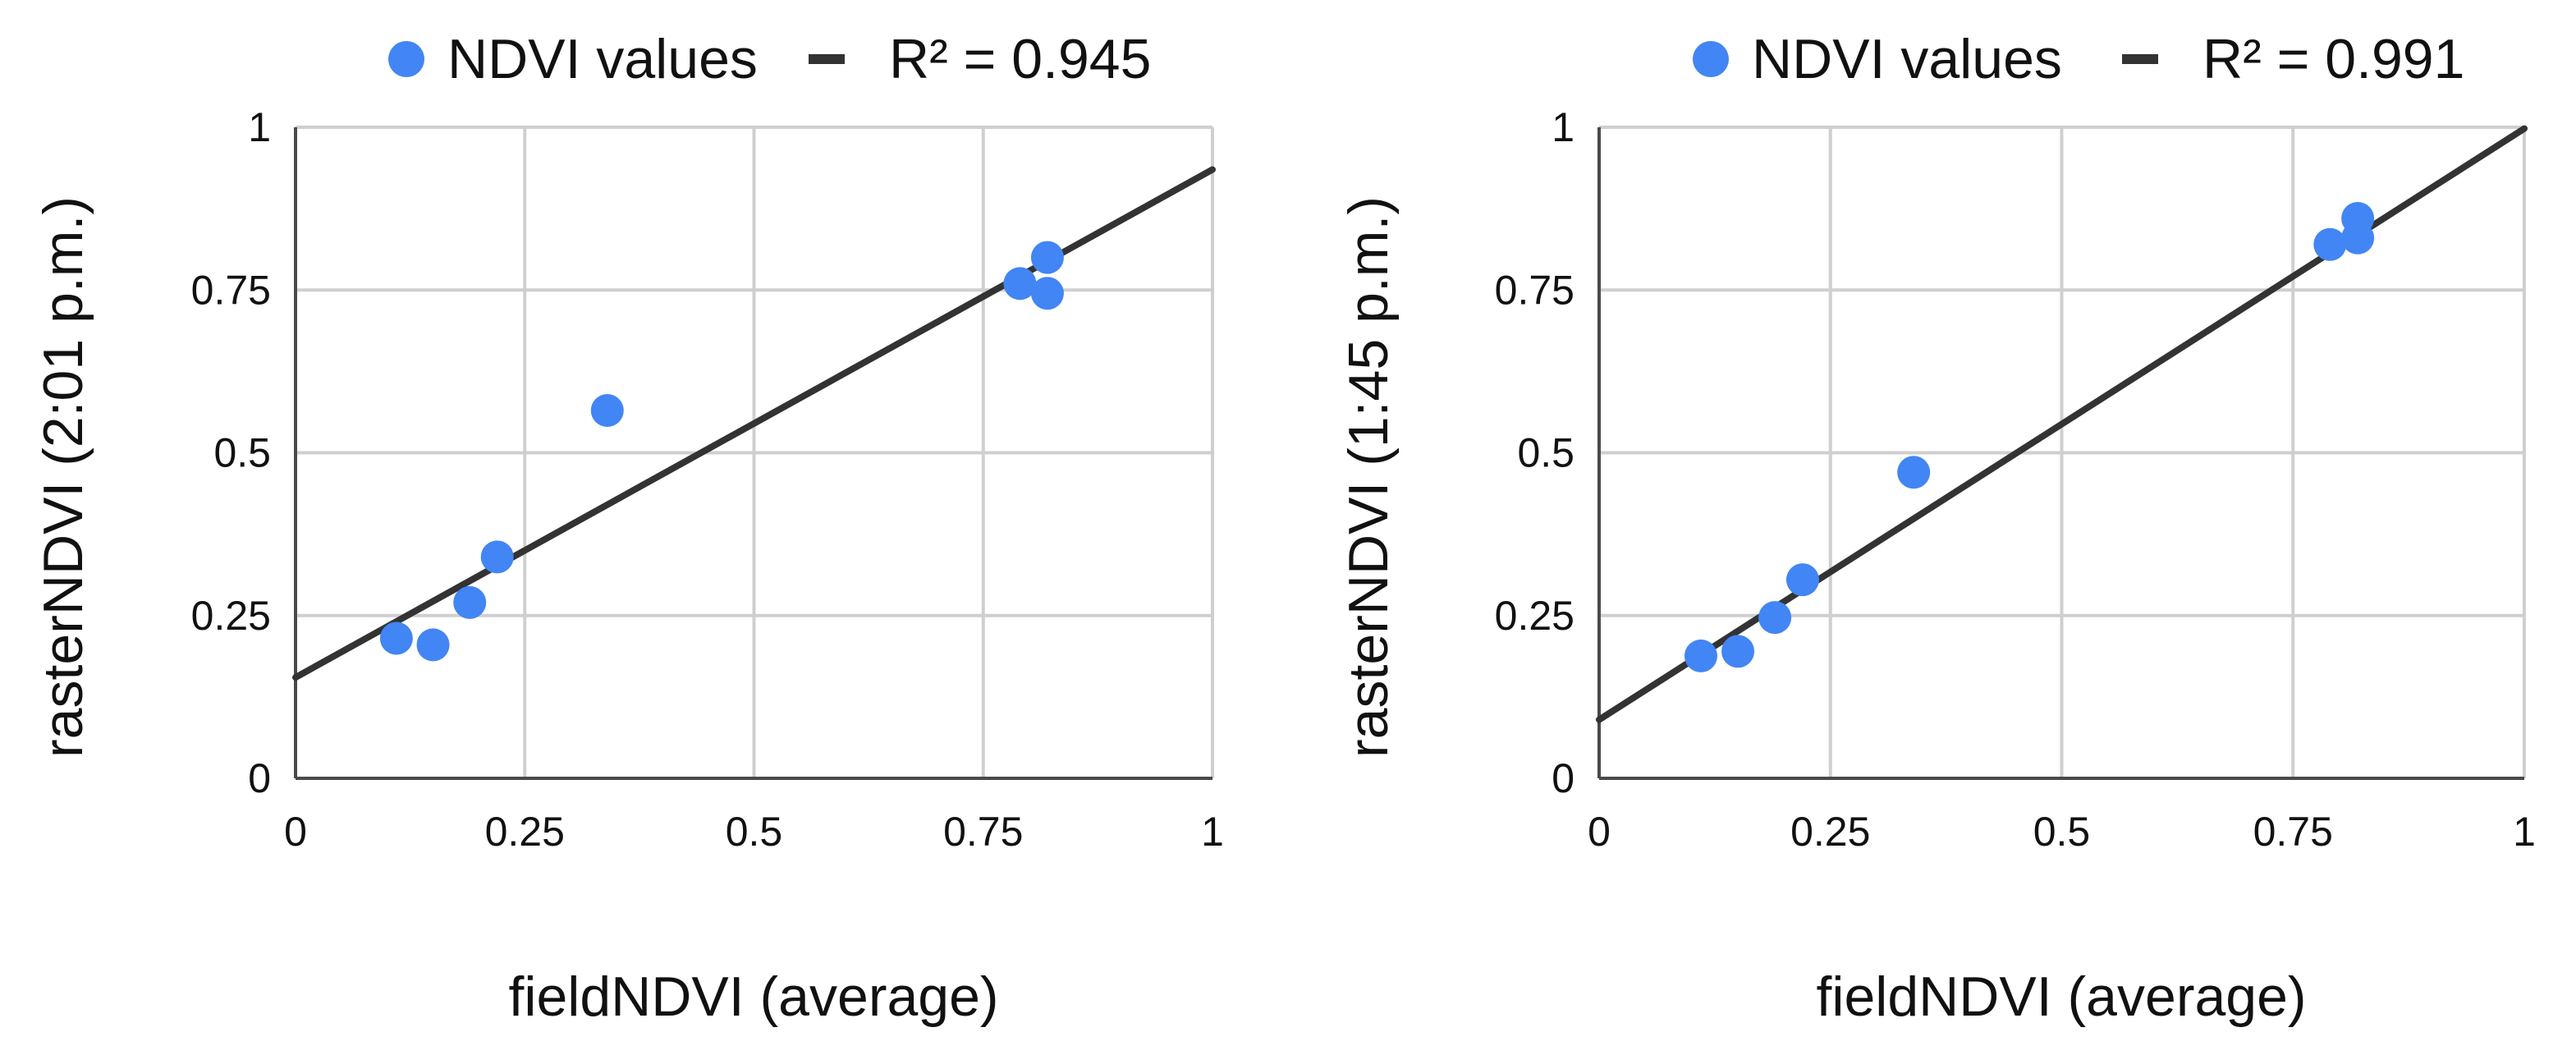 The image size is (2576, 1055). I want to click on legend-1-trend-label: R² = 0.945, so click(1020, 59).